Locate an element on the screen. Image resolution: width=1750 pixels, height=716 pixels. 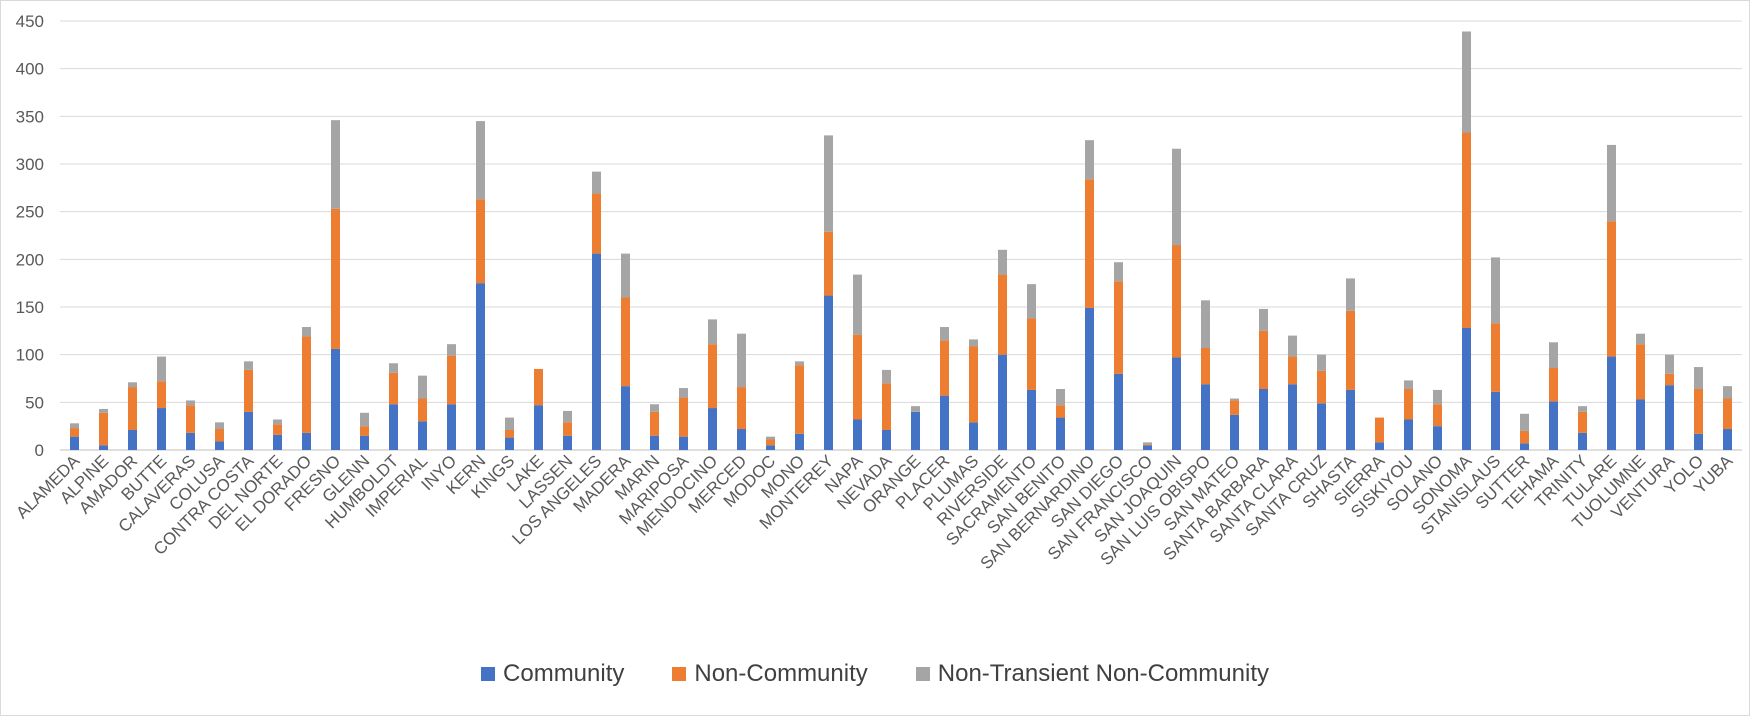
bar-community-sierra is located at coordinates (1379, 446).